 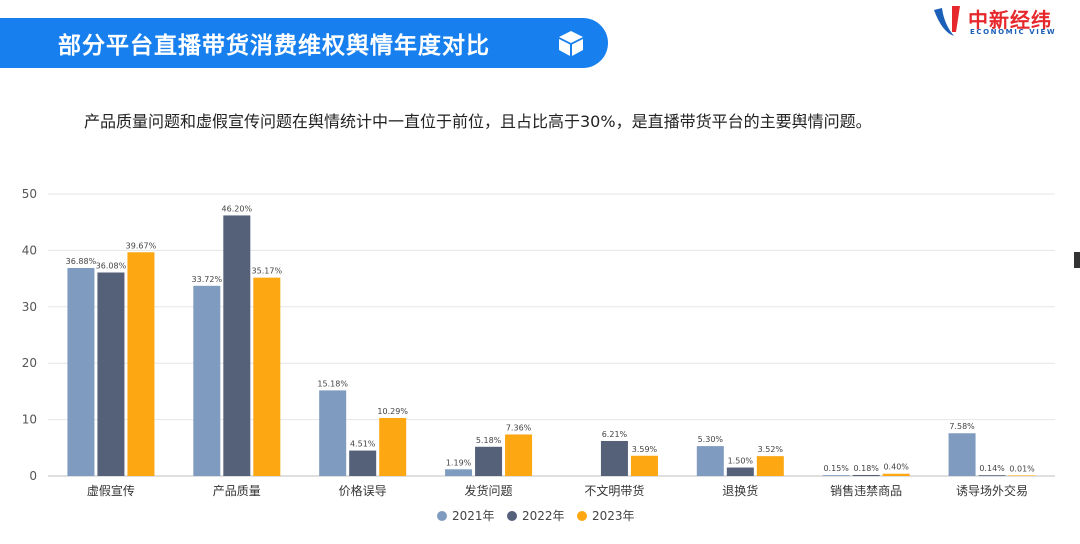 What do you see at coordinates (274, 46) in the screenshot?
I see `page-title: 部分平台直播带货消费维权舆情年度对比` at bounding box center [274, 46].